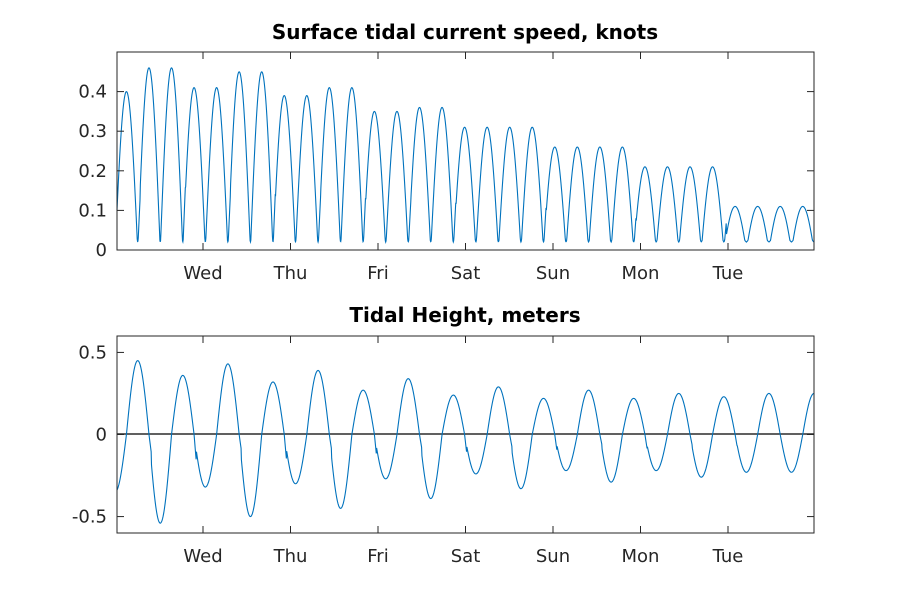 The height and width of the screenshot is (604, 900). I want to click on y-tick-label: -0.5, so click(89, 517).